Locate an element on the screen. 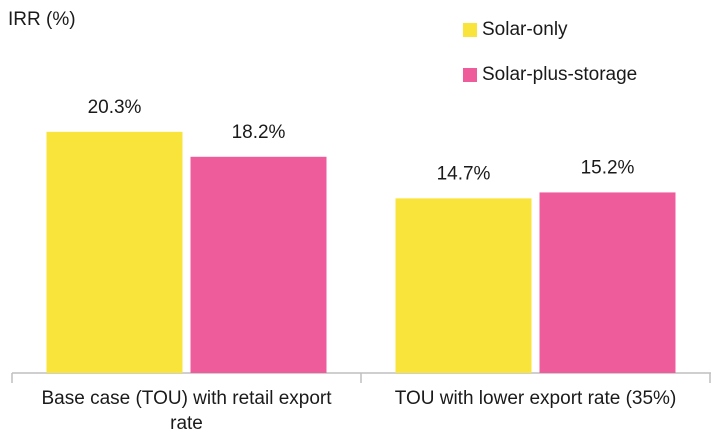 This screenshot has height=441, width=712. legend-label: Solar-only is located at coordinates (525, 29).